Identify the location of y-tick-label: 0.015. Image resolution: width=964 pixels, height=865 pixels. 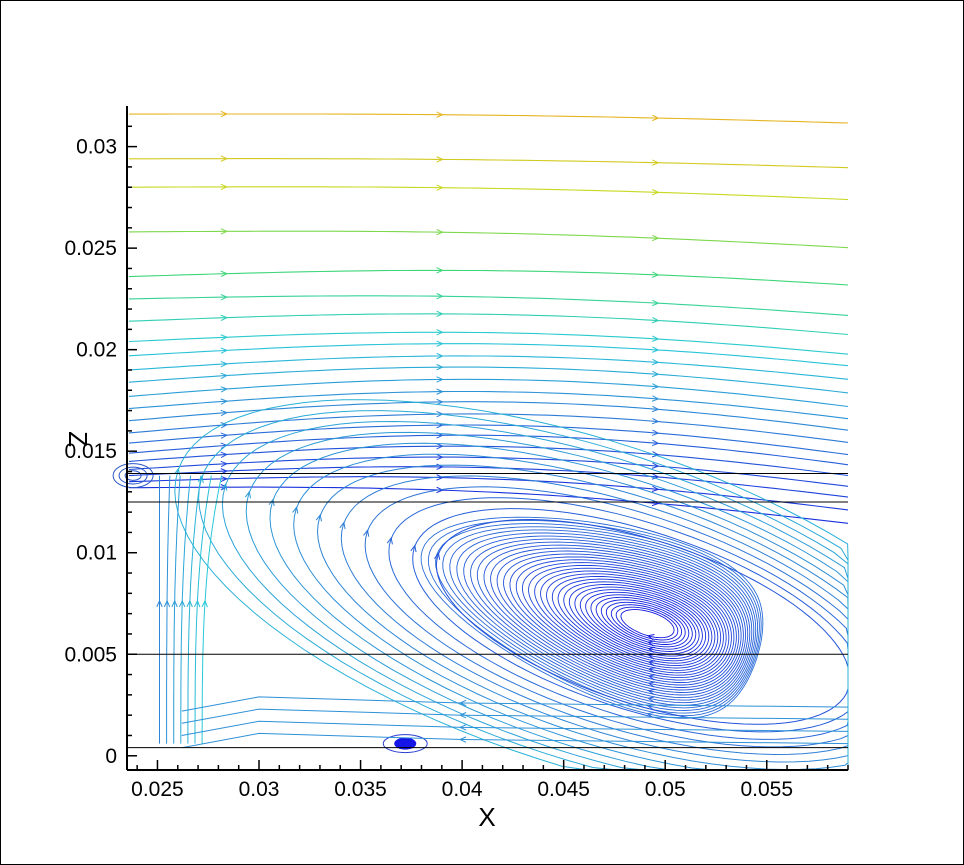
(90, 451).